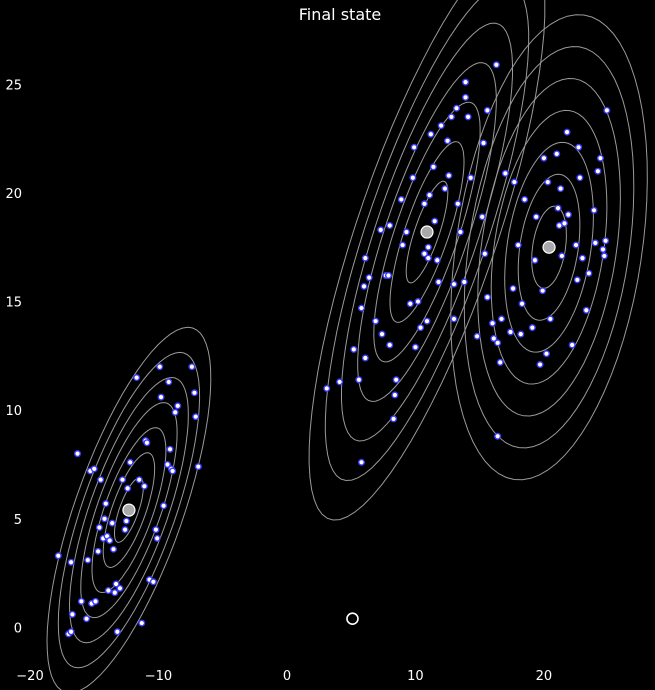 Image resolution: width=655 pixels, height=690 pixels. I want to click on y-tick-label: 15, so click(13, 303).